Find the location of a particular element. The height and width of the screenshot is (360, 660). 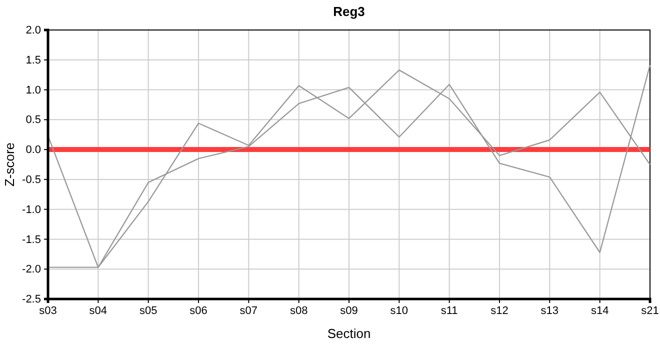

y-tick-label: -1.5 is located at coordinates (31, 240).